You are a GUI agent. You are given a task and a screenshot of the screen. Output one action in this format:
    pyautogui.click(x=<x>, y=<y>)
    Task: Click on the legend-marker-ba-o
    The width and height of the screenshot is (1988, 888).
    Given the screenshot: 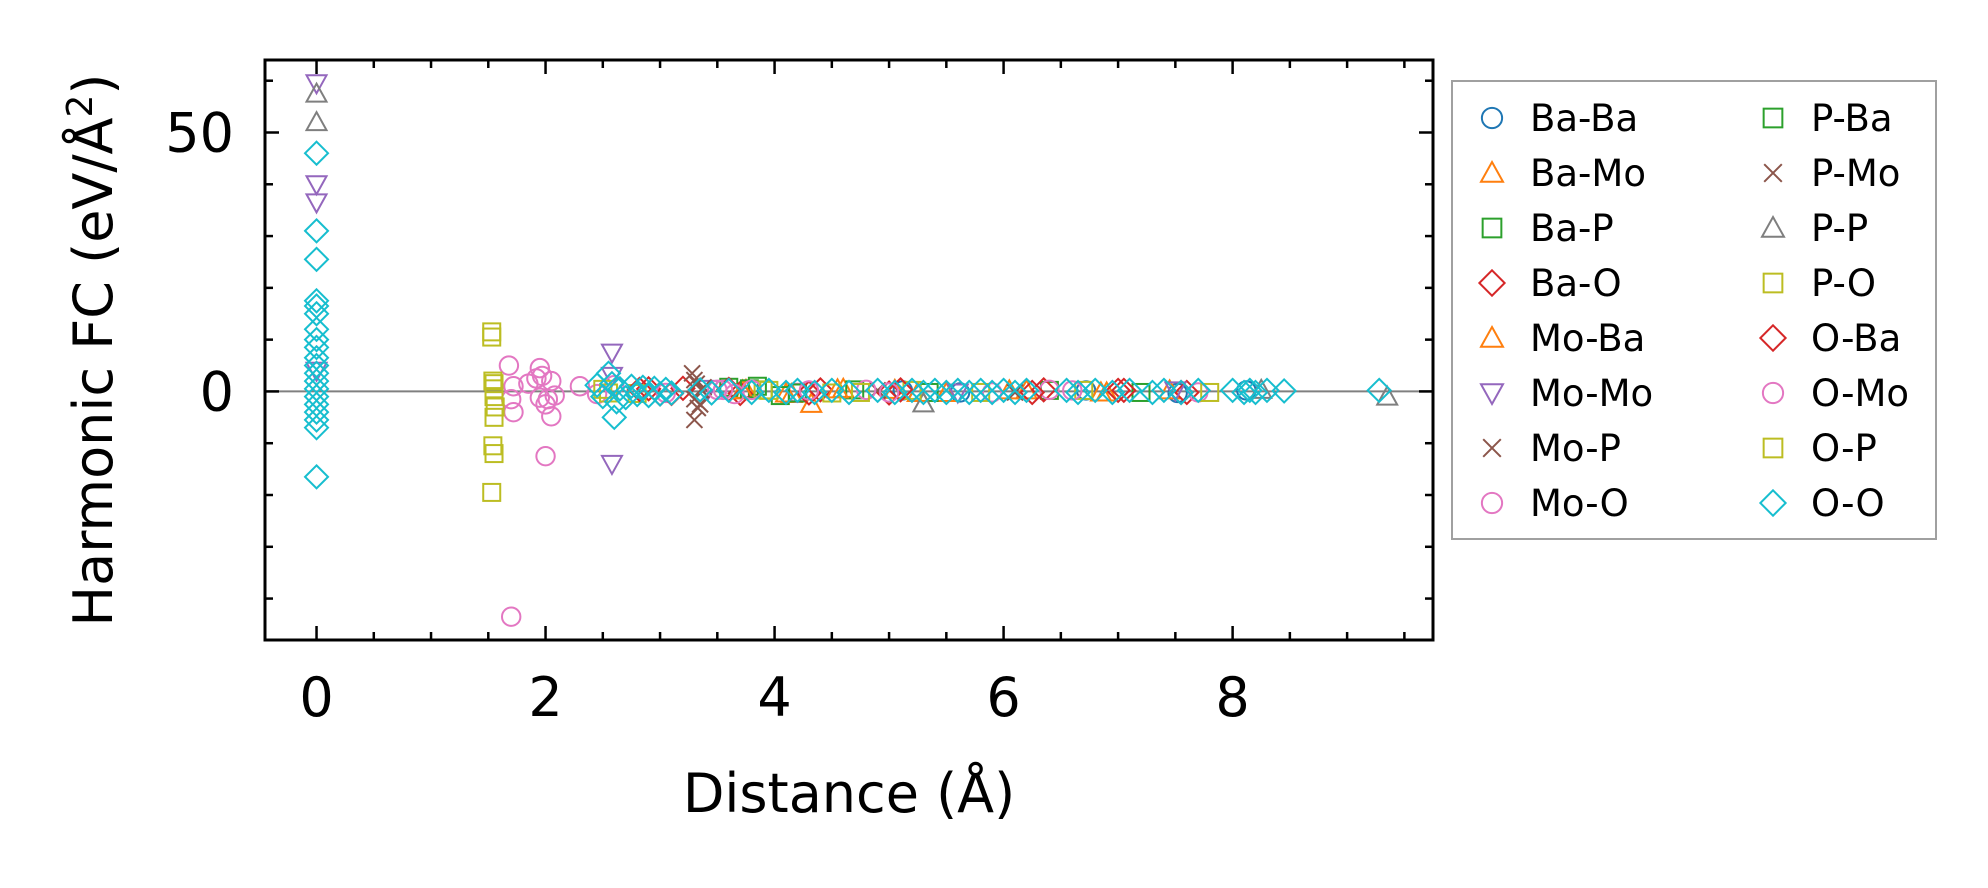 What is the action you would take?
    pyautogui.click(x=1492, y=283)
    